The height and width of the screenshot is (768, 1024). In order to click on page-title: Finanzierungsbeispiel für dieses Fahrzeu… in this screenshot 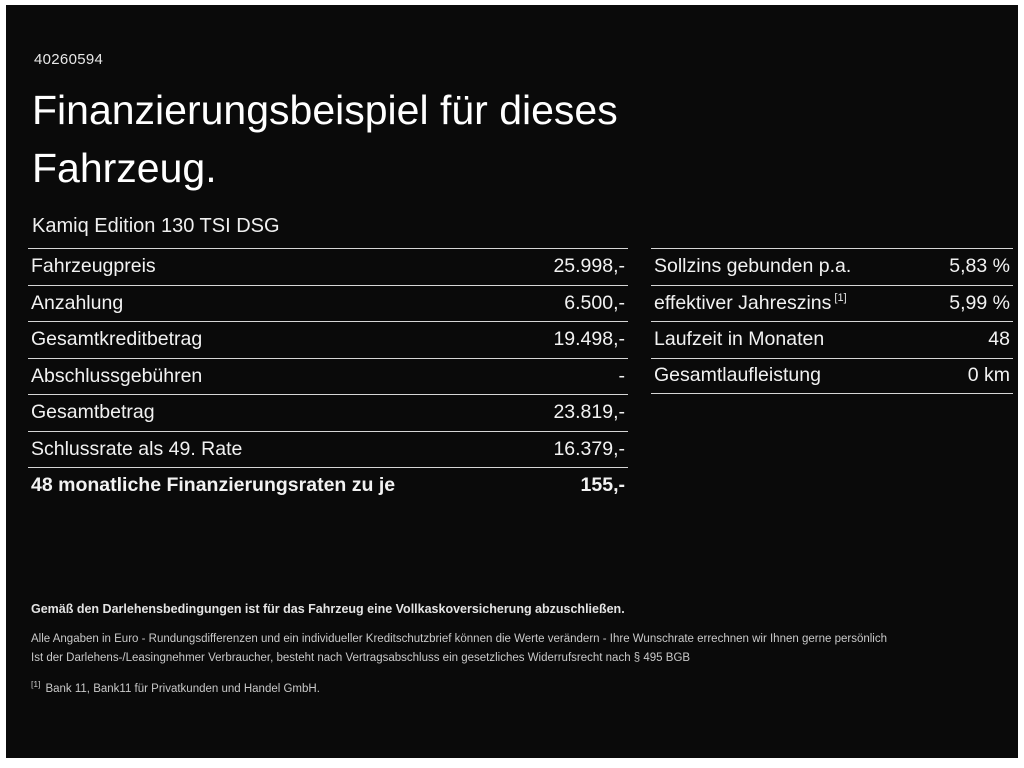, I will do `click(325, 139)`.